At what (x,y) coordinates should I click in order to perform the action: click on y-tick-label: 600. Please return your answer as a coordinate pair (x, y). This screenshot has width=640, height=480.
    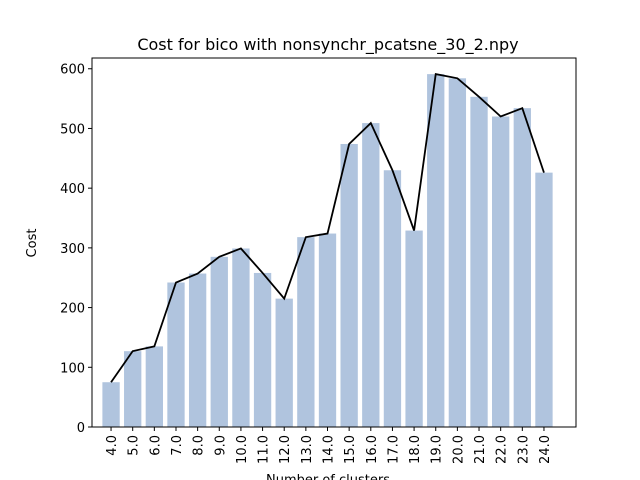
    Looking at the image, I should click on (72, 70).